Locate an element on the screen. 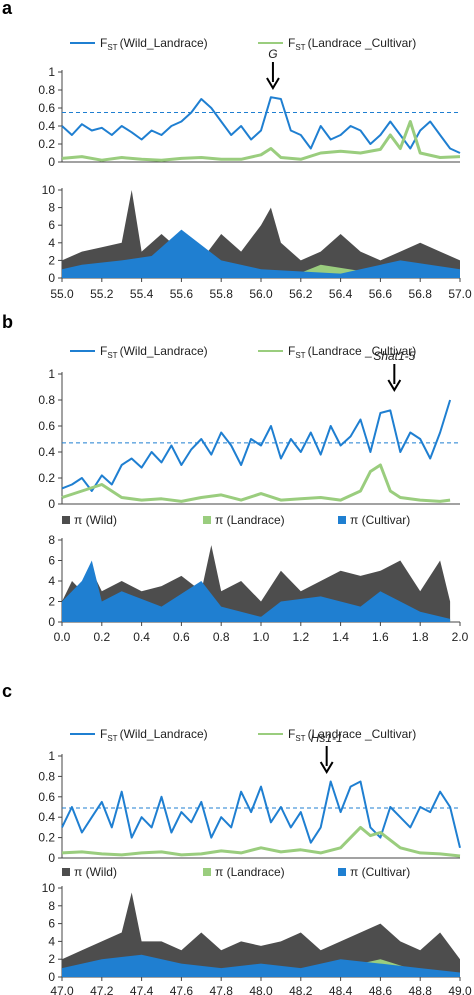  x-tick-label: 48.0 is located at coordinates (261, 989).